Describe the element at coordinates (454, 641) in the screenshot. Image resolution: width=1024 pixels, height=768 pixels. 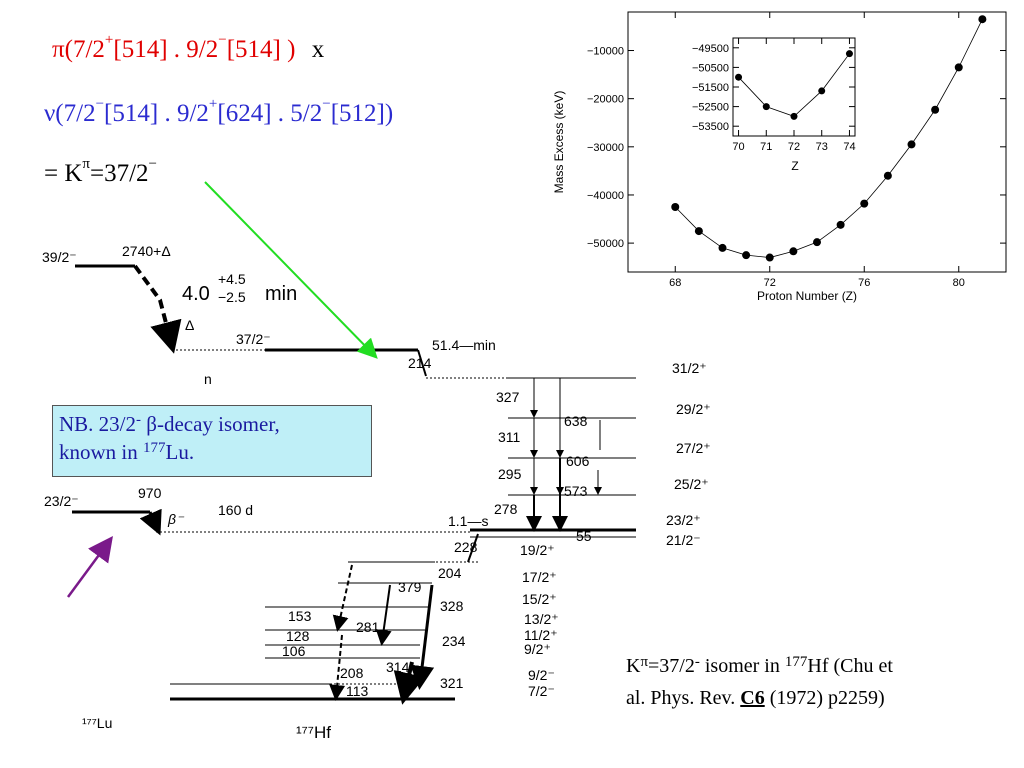
I see `label-234: 234` at that location.